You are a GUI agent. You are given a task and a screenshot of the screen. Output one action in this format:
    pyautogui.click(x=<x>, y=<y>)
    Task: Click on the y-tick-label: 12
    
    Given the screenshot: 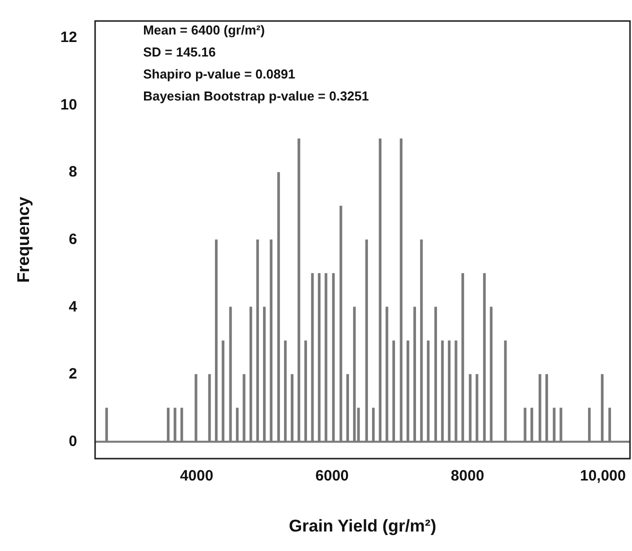 What is the action you would take?
    pyautogui.click(x=69, y=37)
    